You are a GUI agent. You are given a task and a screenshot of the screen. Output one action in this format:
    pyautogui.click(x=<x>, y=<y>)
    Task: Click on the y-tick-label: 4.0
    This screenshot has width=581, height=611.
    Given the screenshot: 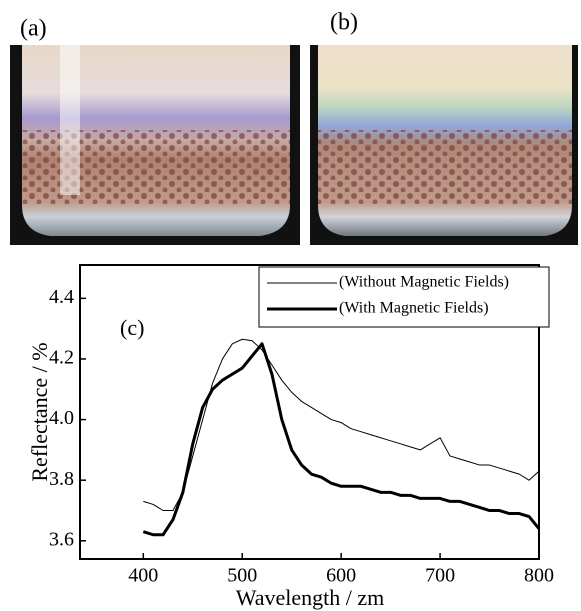 What is the action you would take?
    pyautogui.click(x=61, y=418)
    